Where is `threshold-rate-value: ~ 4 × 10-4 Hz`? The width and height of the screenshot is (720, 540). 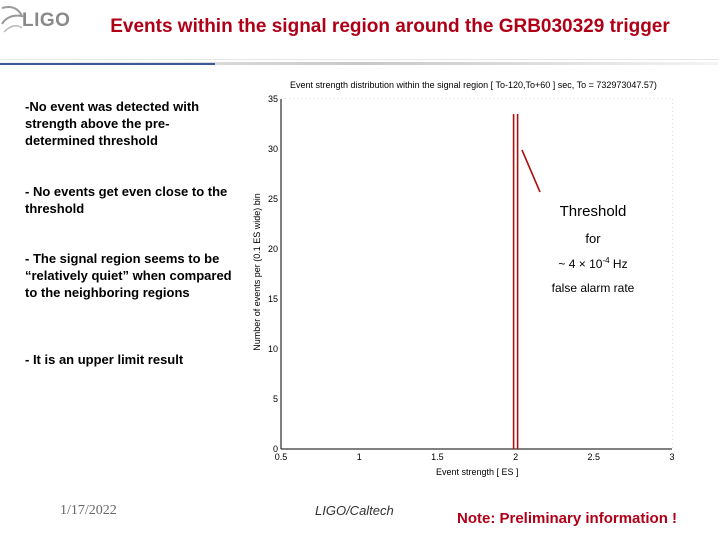 threshold-rate-value: ~ 4 × 10-4 Hz is located at coordinates (593, 263).